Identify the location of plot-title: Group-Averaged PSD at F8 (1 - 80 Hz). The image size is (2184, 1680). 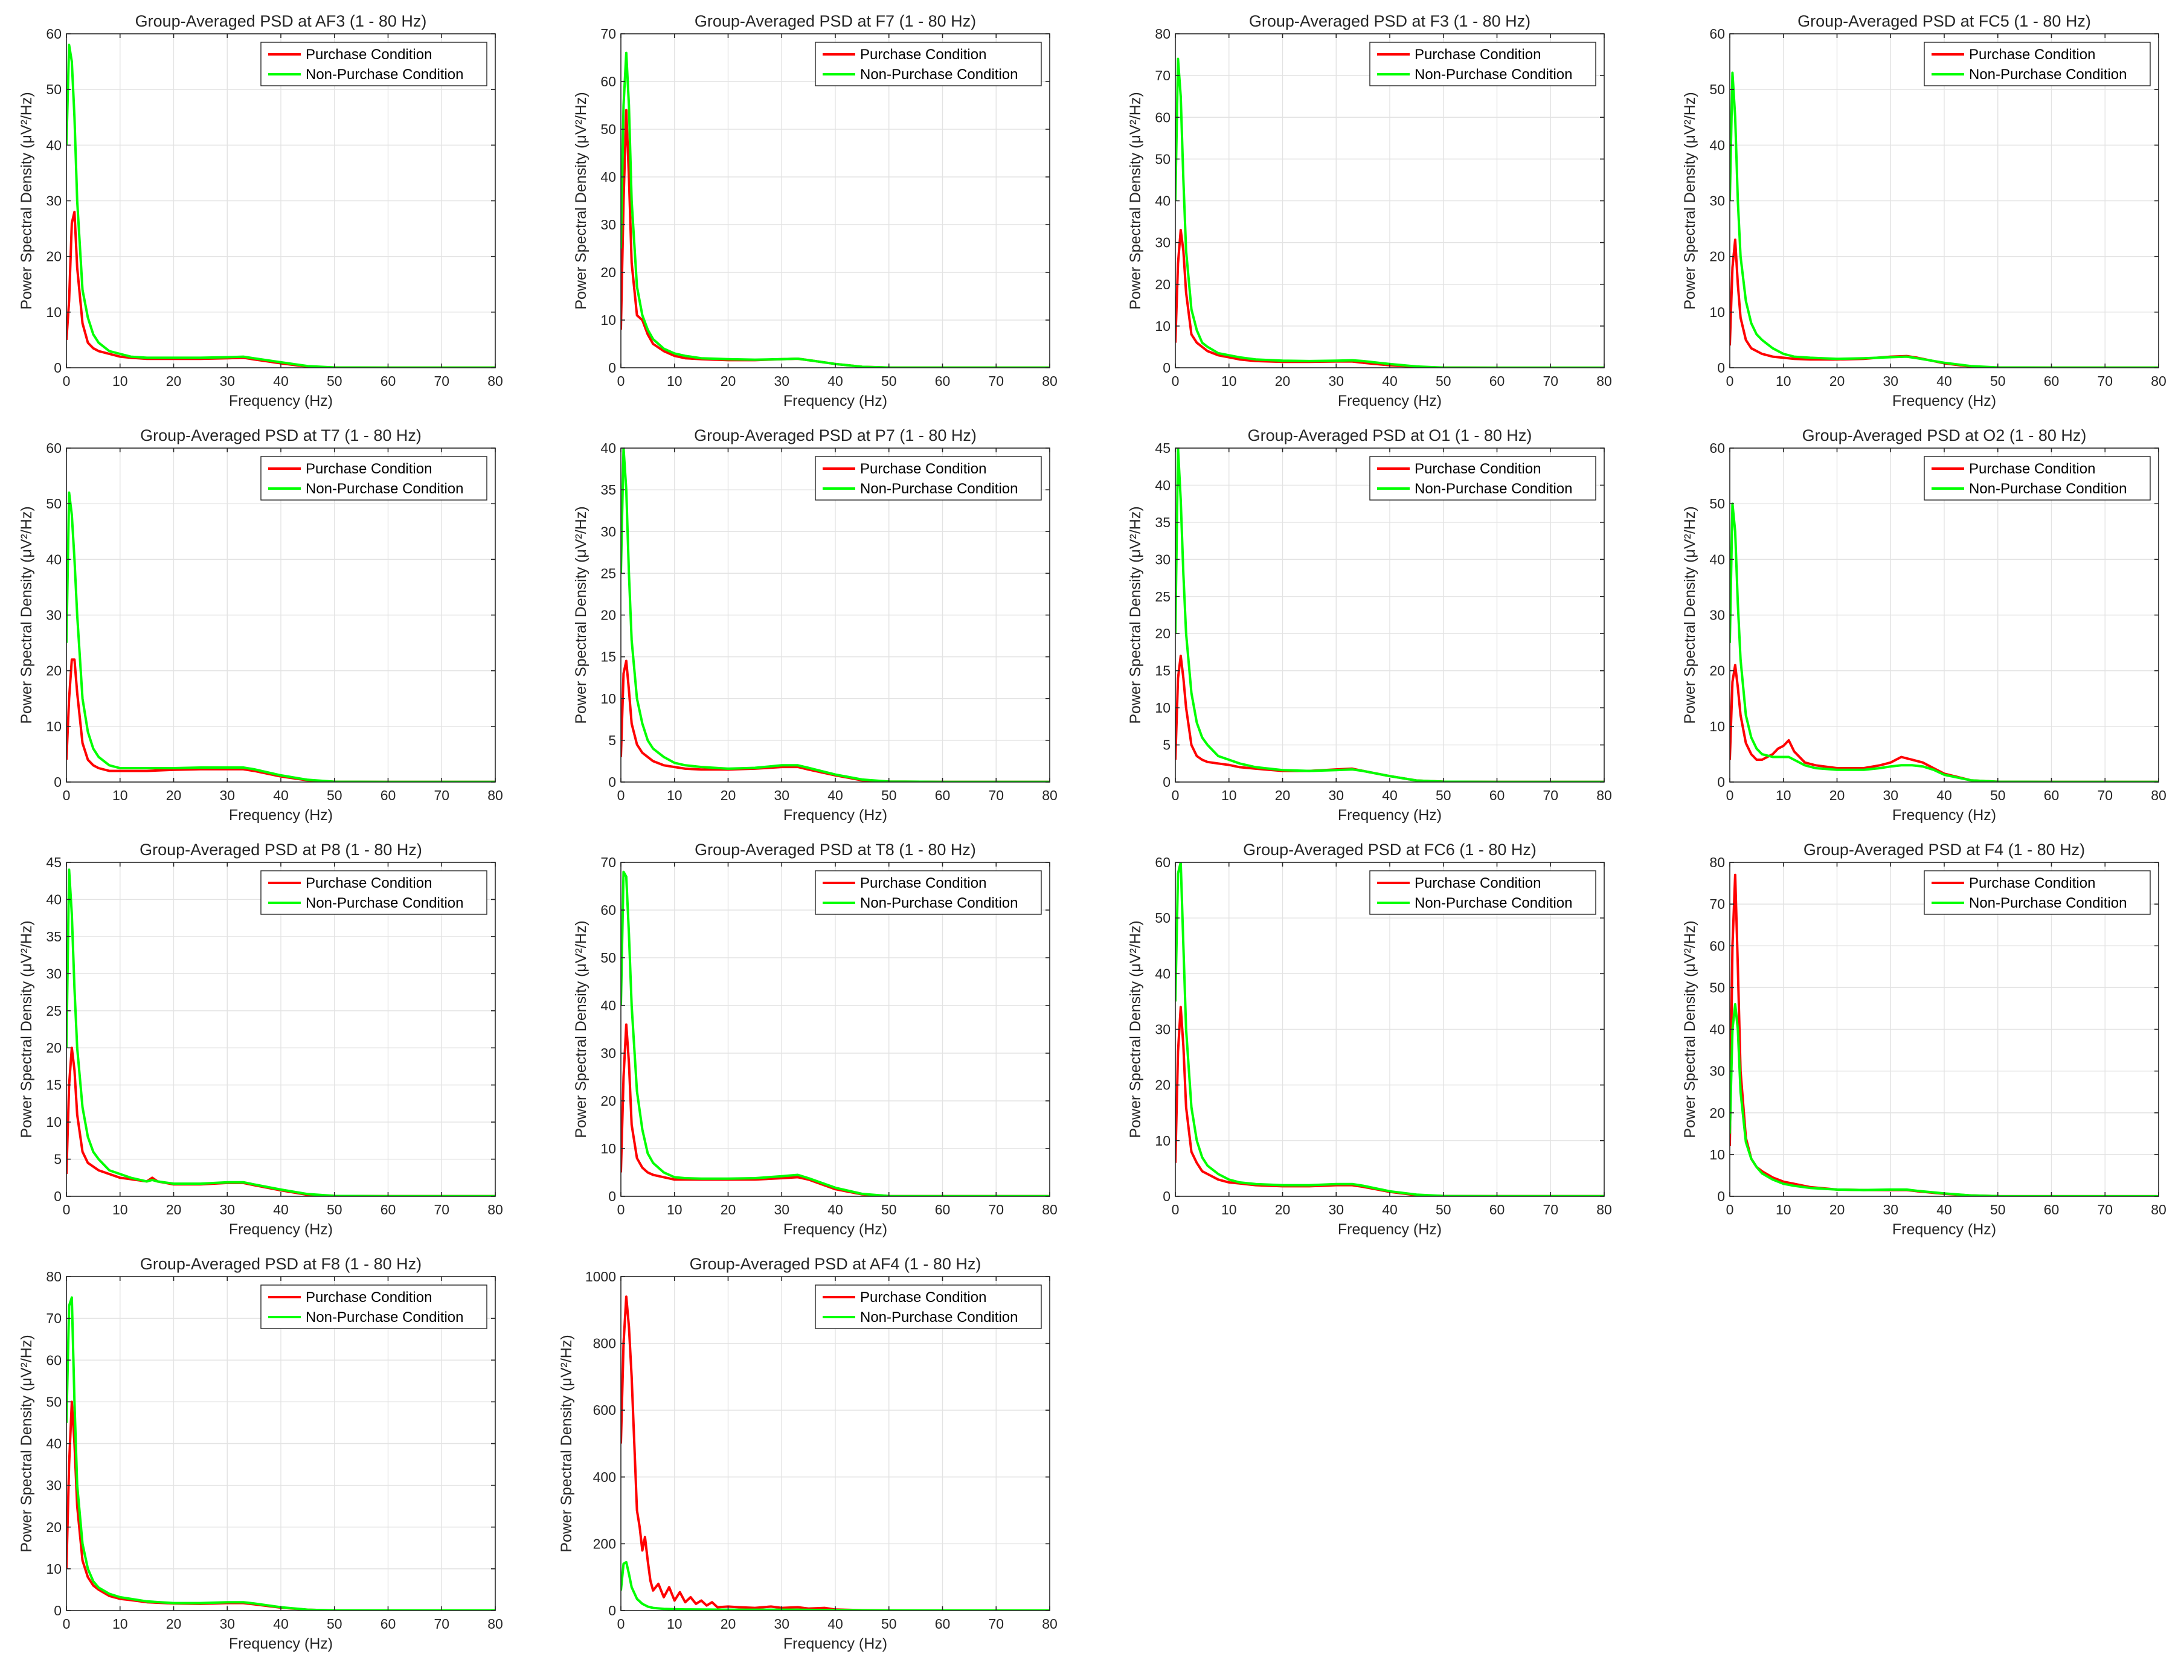
(281, 1264).